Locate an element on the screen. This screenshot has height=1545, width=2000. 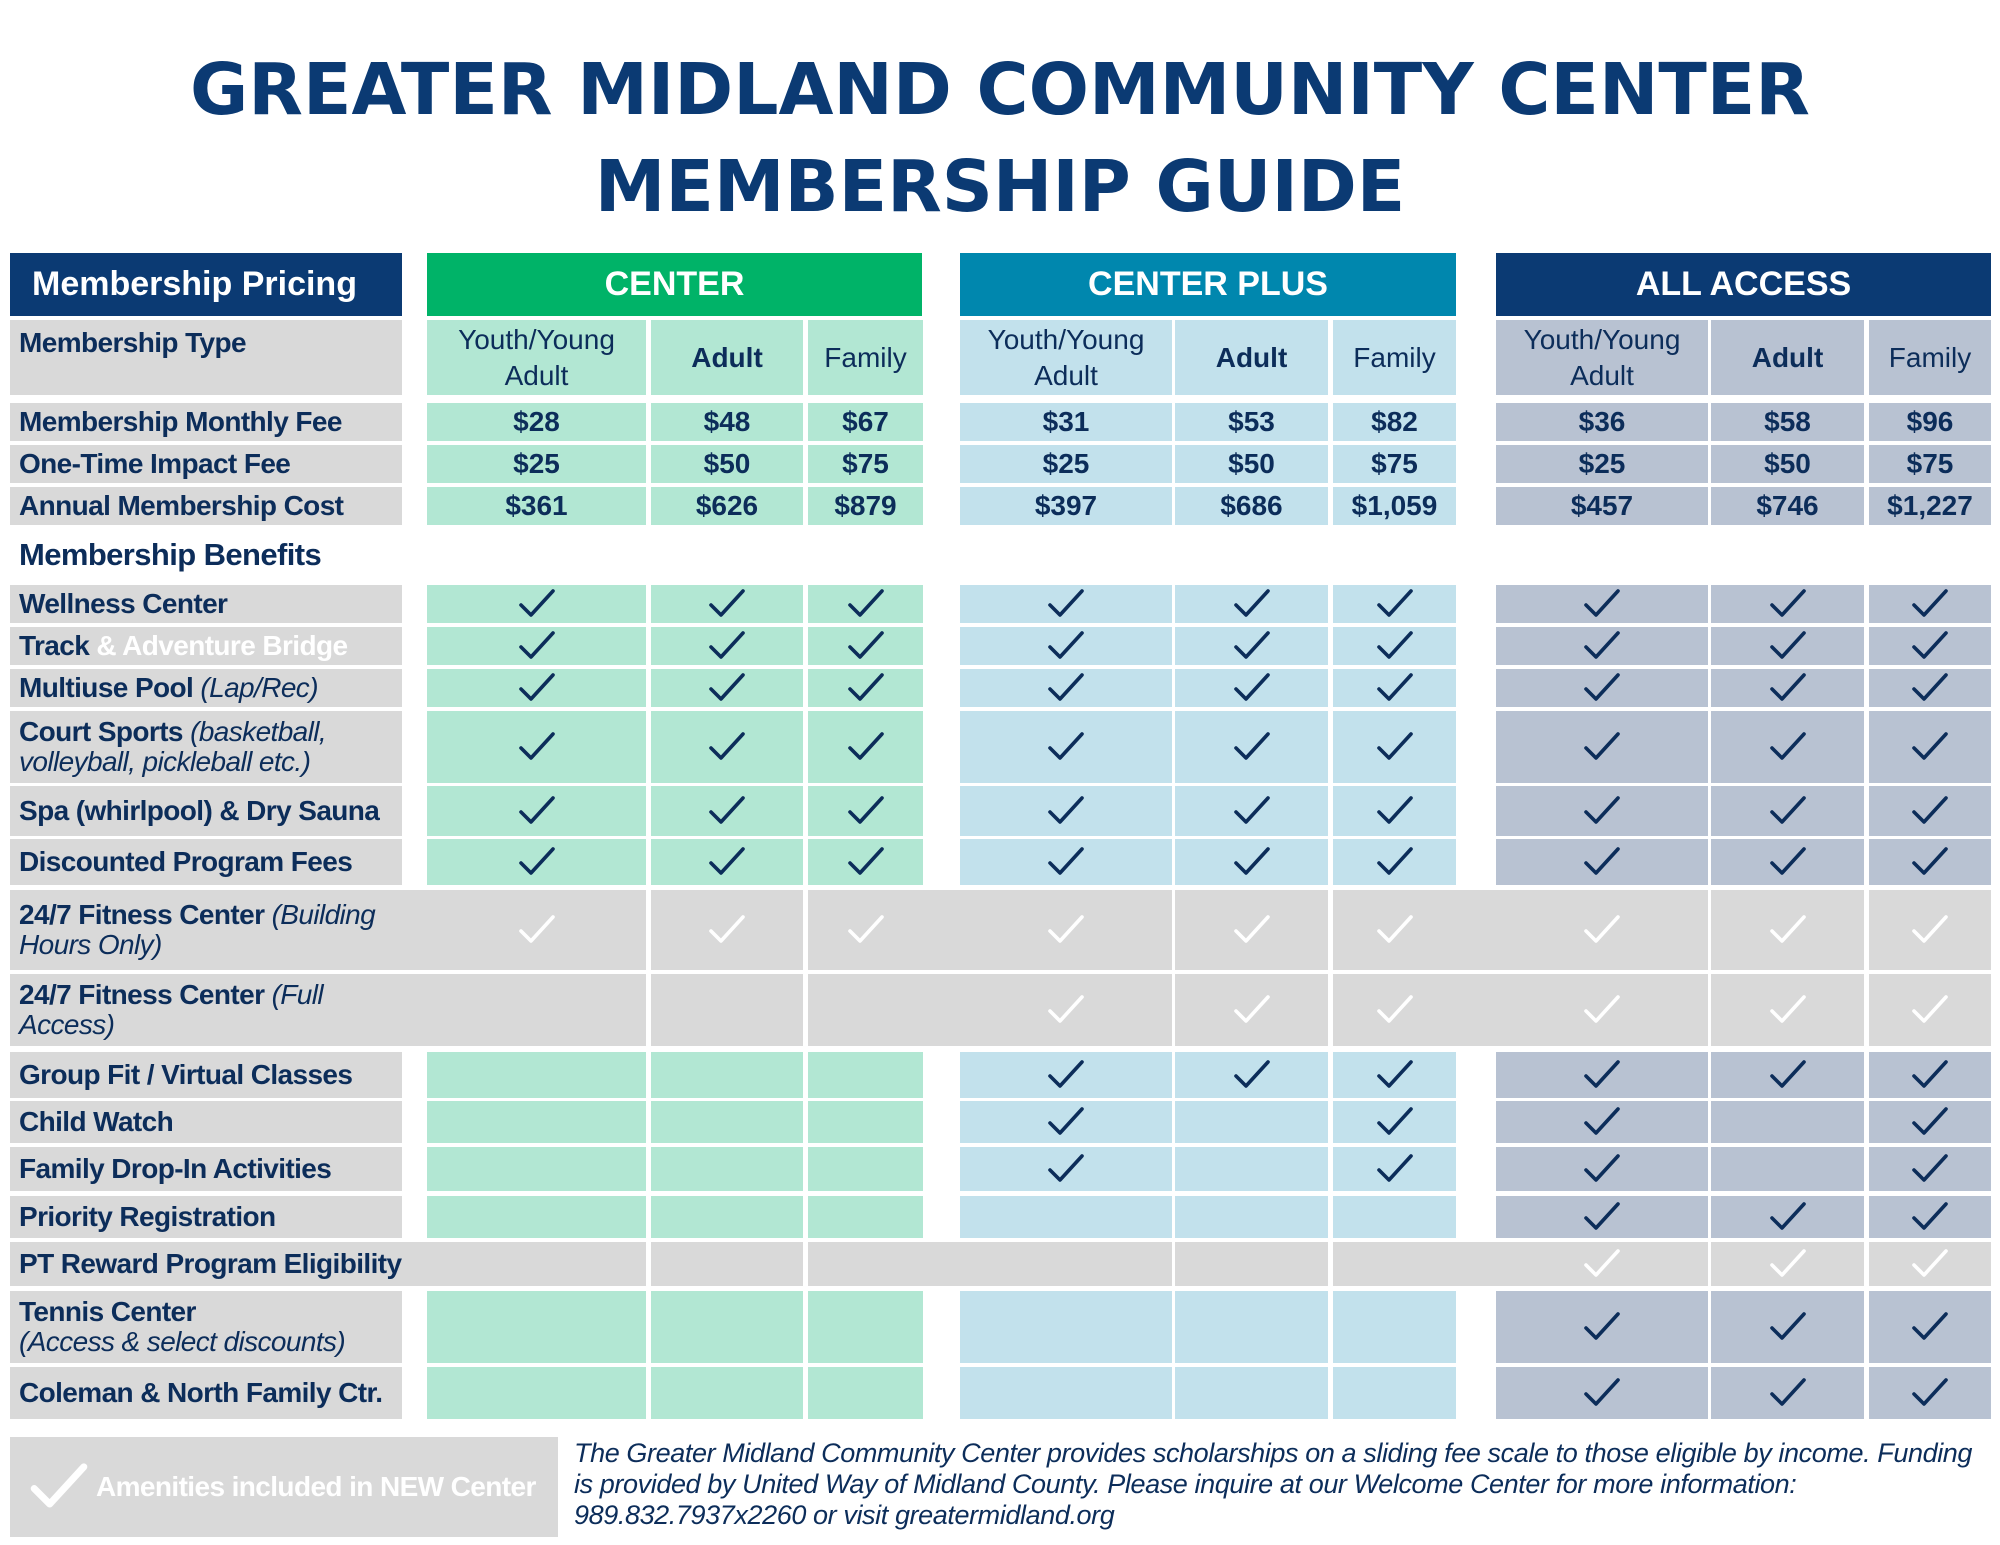
benefit-label-line: 24/7 Fitness Center (Full is located at coordinates (171, 995).